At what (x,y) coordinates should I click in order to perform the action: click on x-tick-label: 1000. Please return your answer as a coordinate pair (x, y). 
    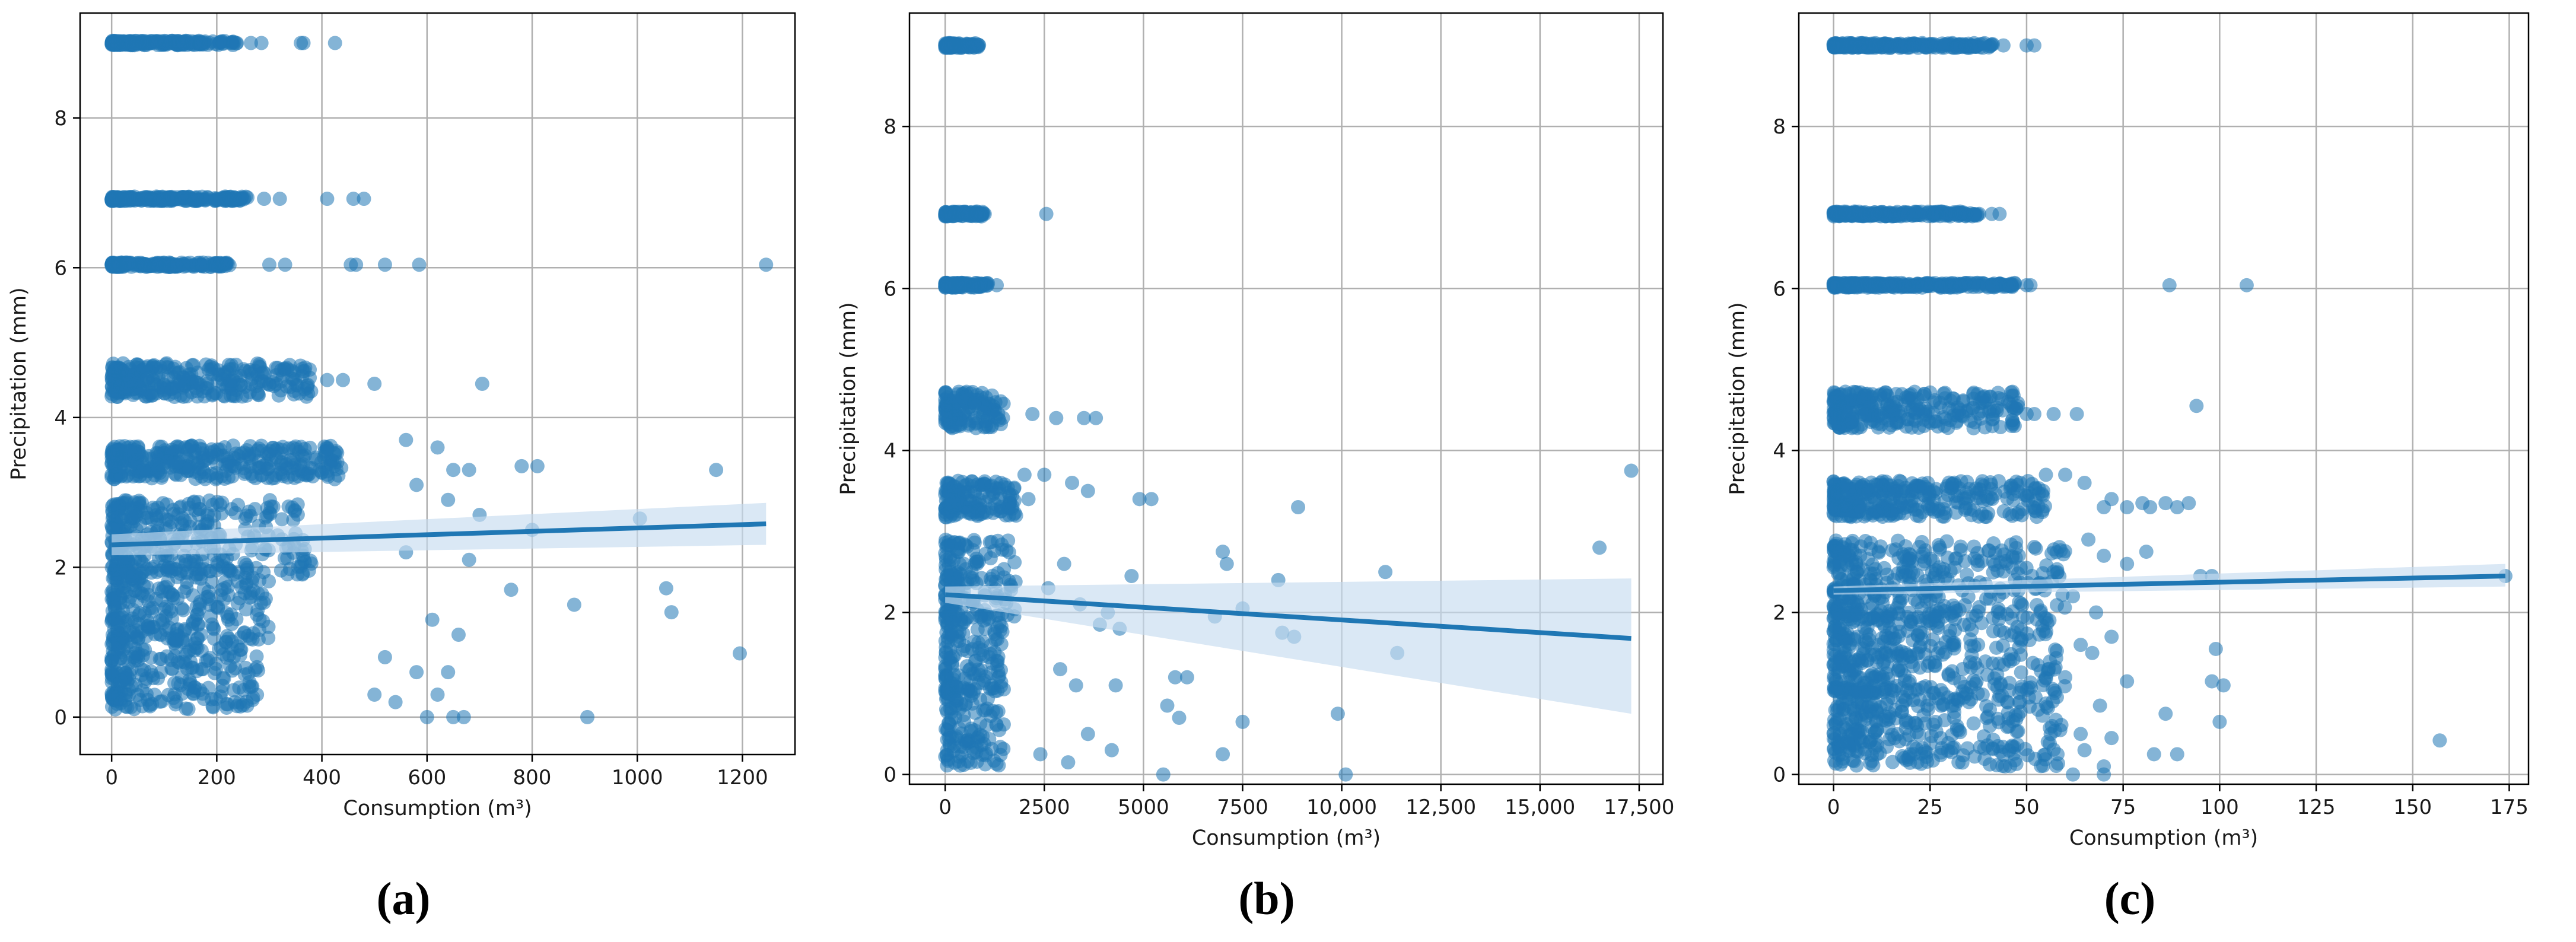
    Looking at the image, I should click on (637, 778).